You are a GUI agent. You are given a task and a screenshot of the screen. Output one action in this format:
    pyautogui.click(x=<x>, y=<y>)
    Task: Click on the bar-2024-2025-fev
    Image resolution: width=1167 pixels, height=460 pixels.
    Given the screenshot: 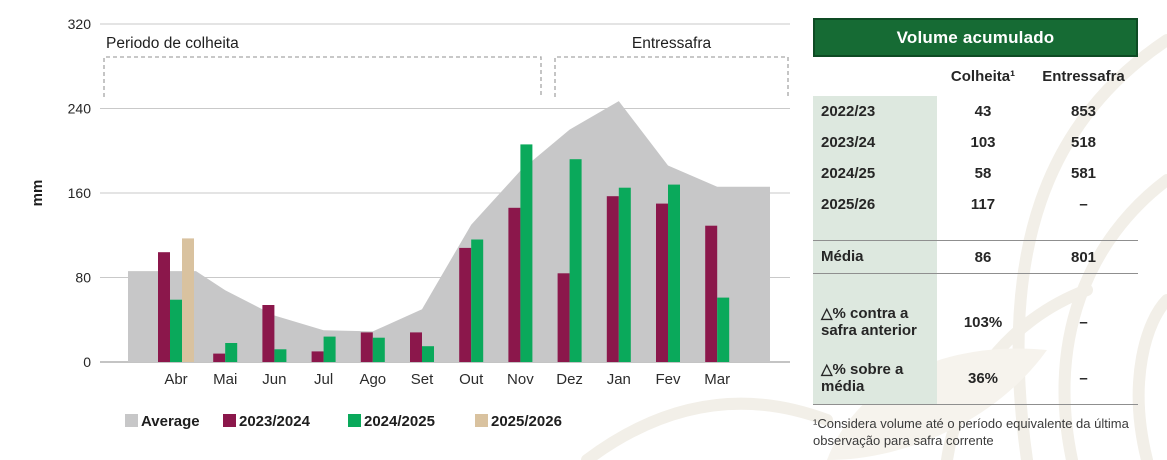 What is the action you would take?
    pyautogui.click(x=674, y=273)
    